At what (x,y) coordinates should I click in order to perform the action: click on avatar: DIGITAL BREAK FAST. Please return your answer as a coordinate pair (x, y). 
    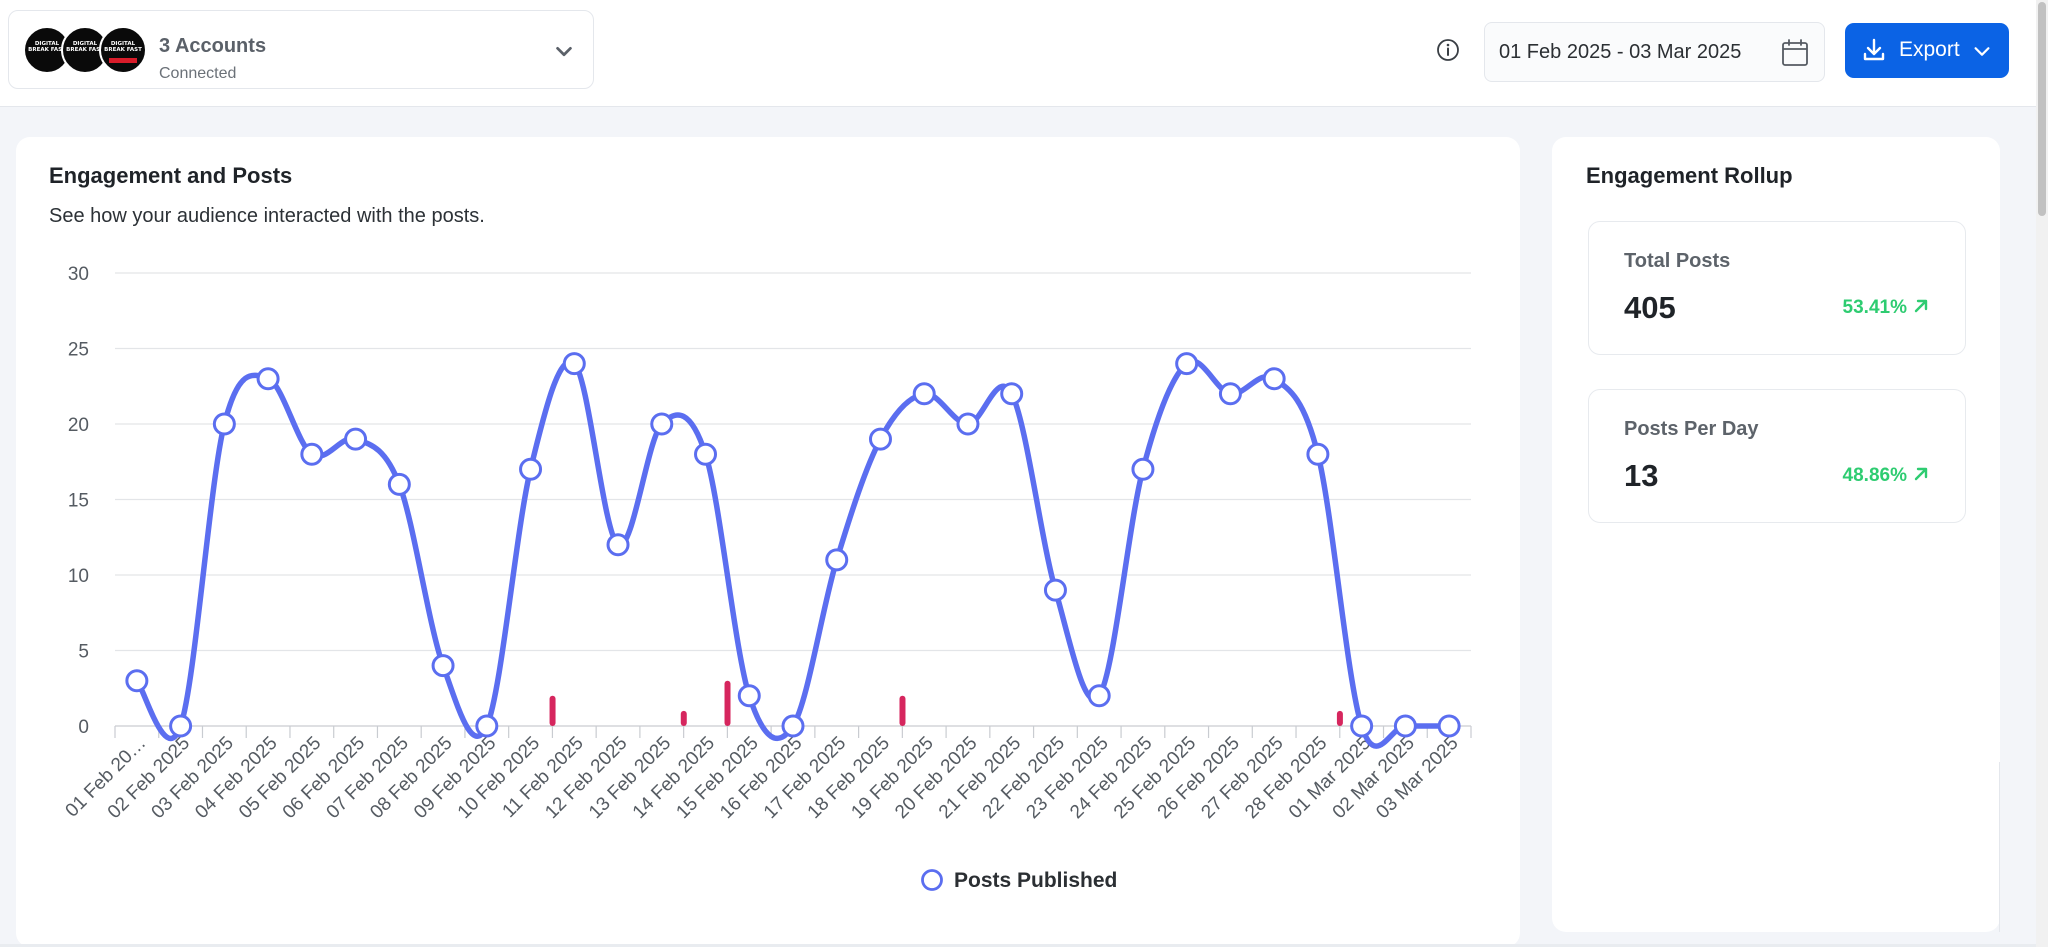
    Looking at the image, I should click on (123, 50).